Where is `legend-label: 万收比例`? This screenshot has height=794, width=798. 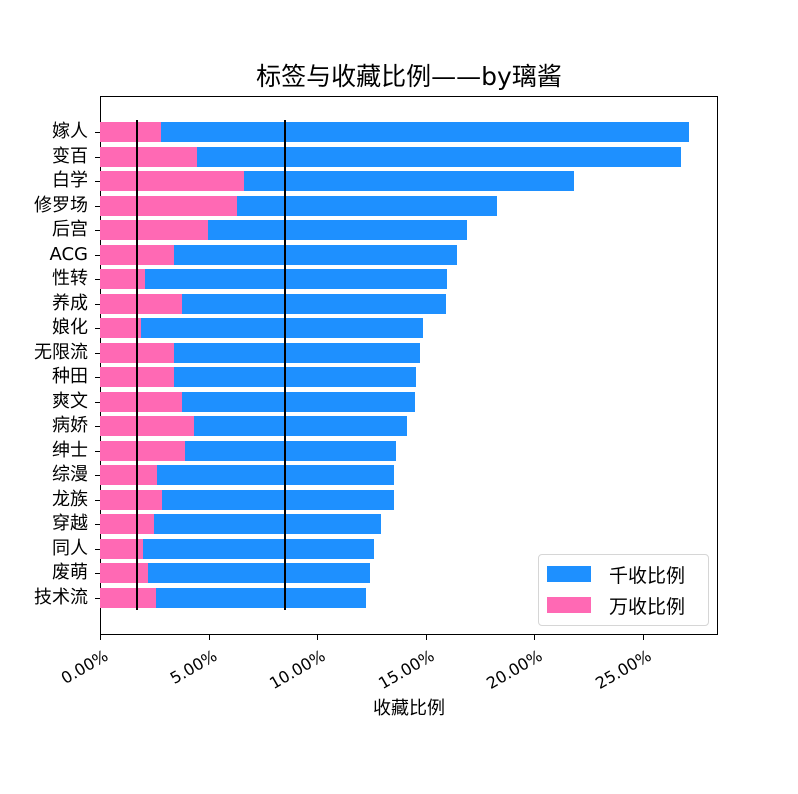
legend-label: 万收比例 is located at coordinates (647, 606).